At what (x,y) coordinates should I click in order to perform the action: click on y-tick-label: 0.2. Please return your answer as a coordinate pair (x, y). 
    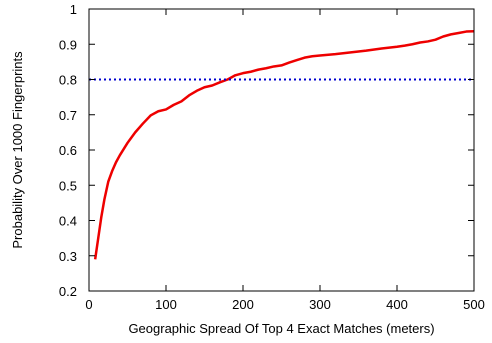
    Looking at the image, I should click on (68, 291).